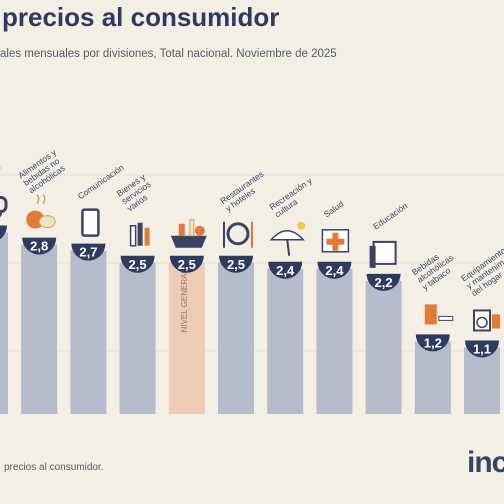  What do you see at coordinates (54, 467) in the screenshot?
I see `footnote: precios al consumidor.` at bounding box center [54, 467].